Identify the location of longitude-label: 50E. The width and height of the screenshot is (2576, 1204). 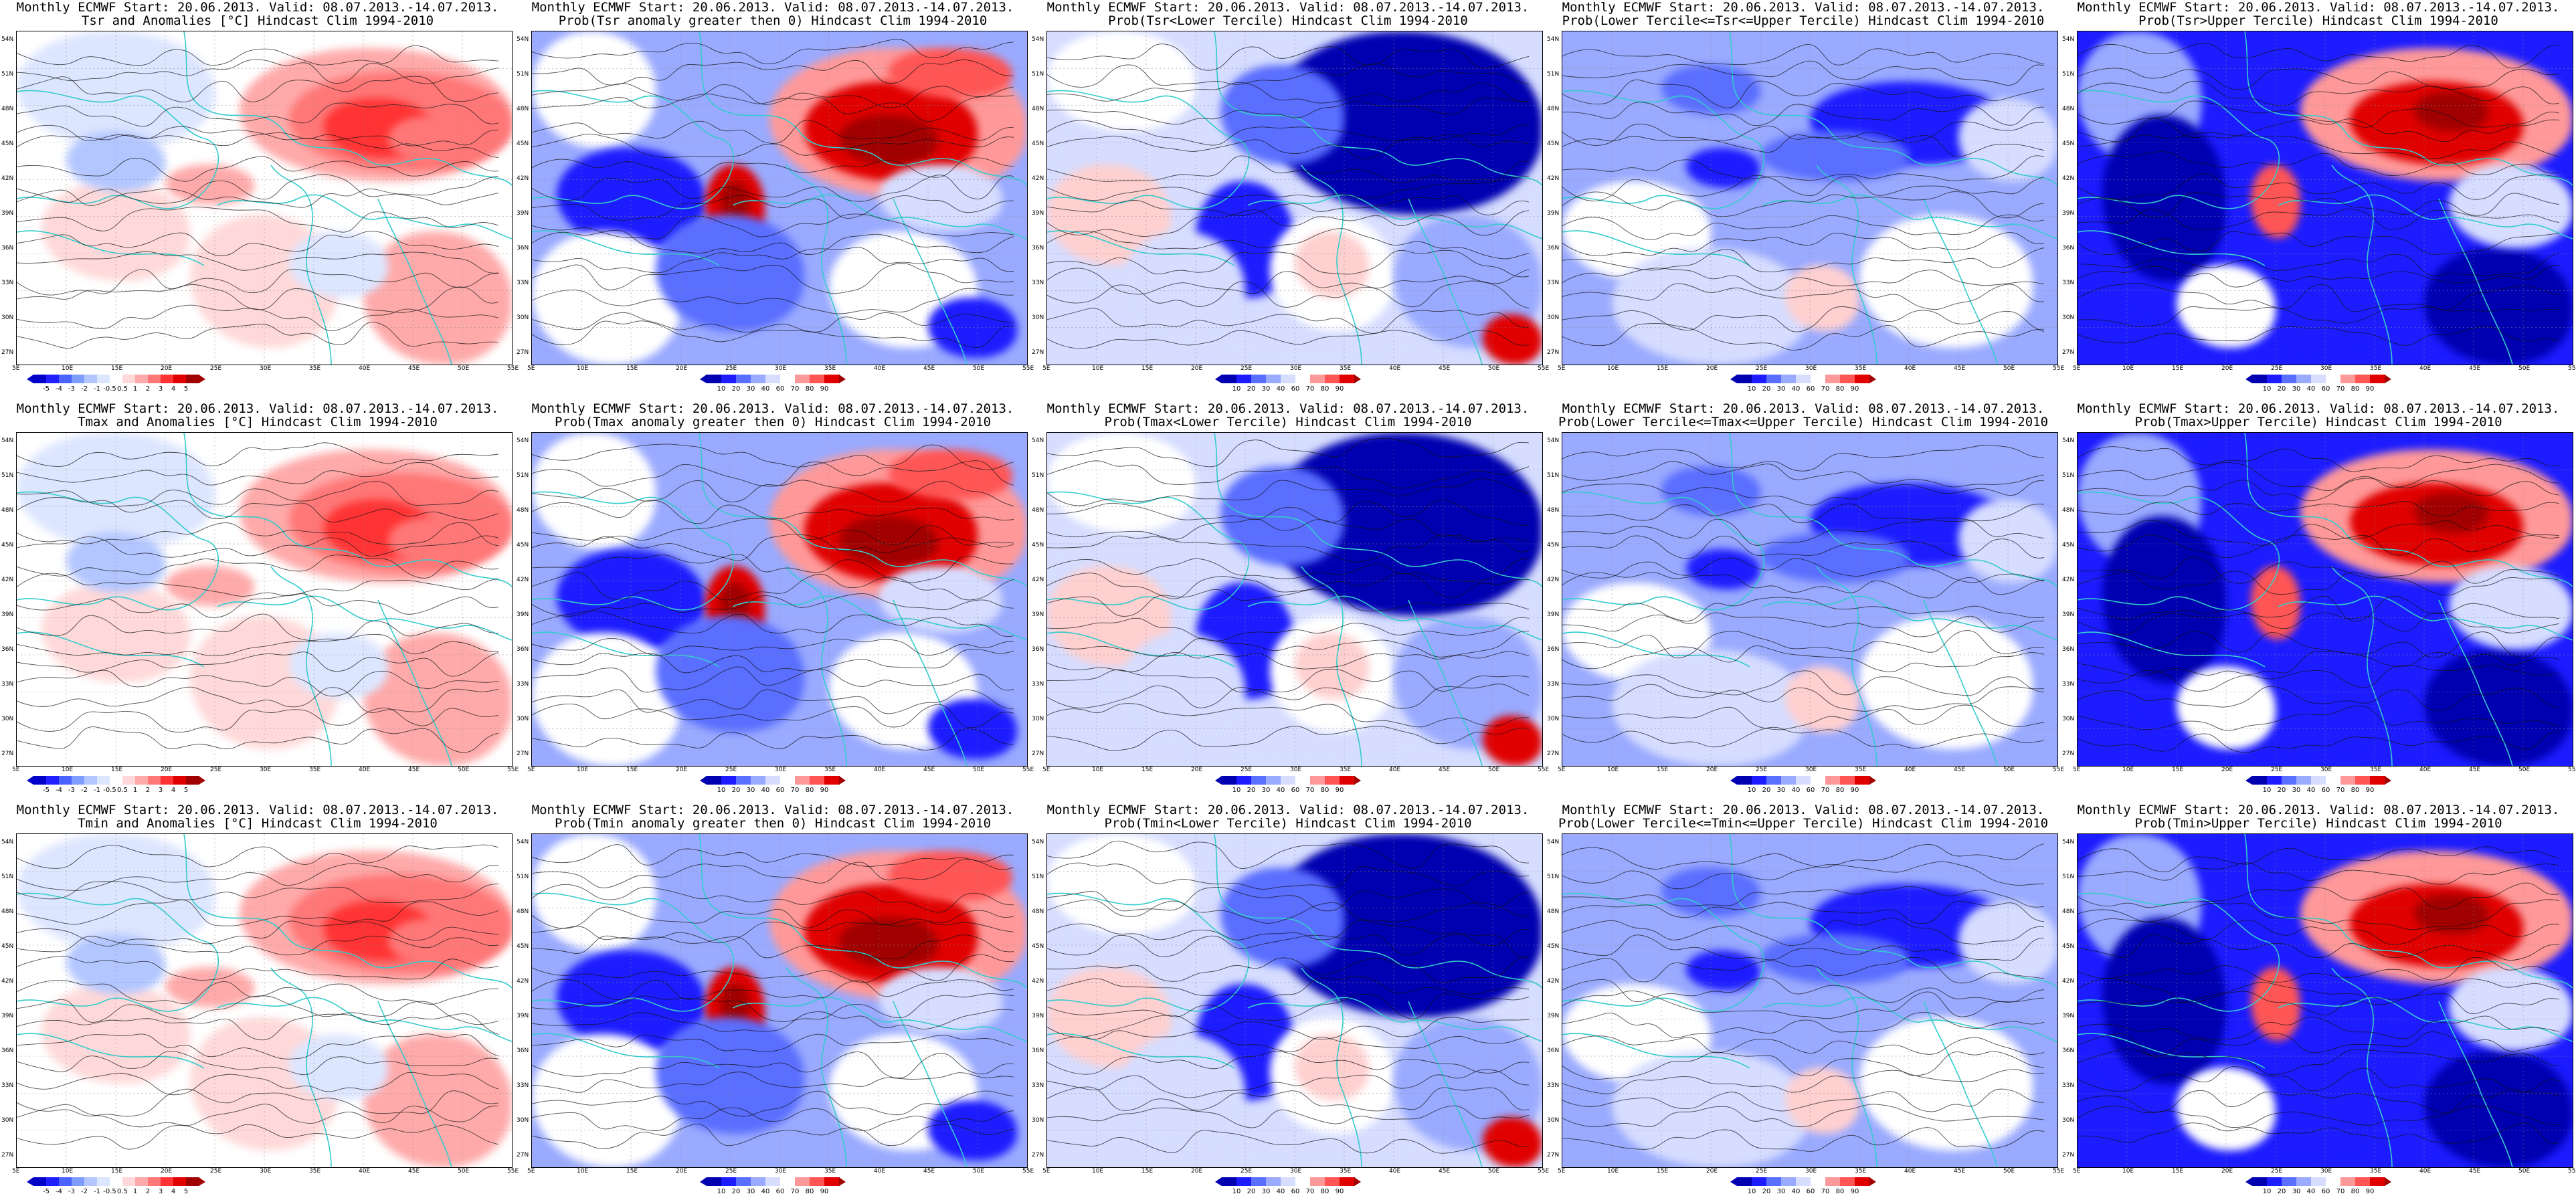
(1494, 368).